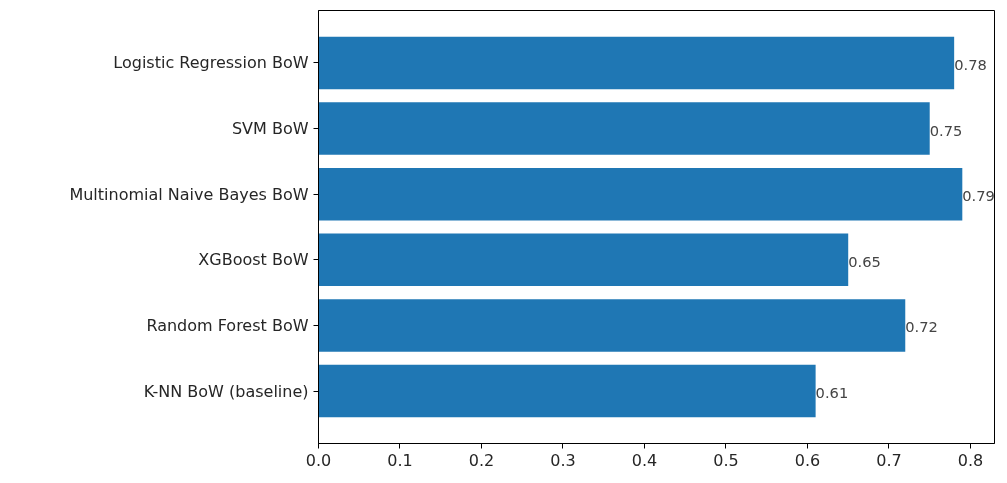 The width and height of the screenshot is (1007, 483). Describe the element at coordinates (889, 460) in the screenshot. I see `x-tick-label: 0.7` at that location.